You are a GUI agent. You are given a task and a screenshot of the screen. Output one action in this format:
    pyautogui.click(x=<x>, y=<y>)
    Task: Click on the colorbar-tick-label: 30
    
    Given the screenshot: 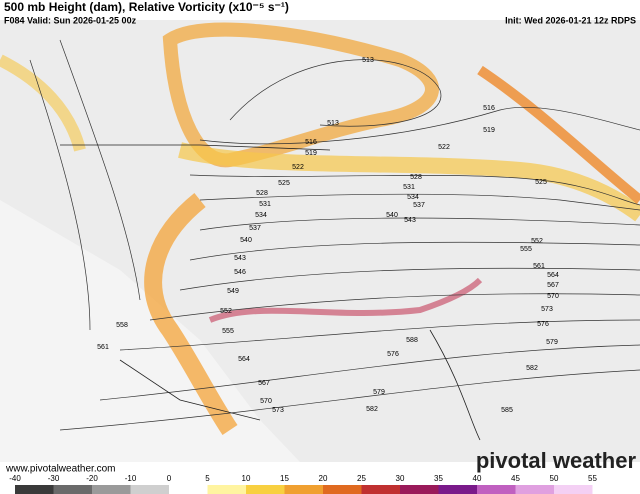 What is the action you would take?
    pyautogui.click(x=400, y=478)
    